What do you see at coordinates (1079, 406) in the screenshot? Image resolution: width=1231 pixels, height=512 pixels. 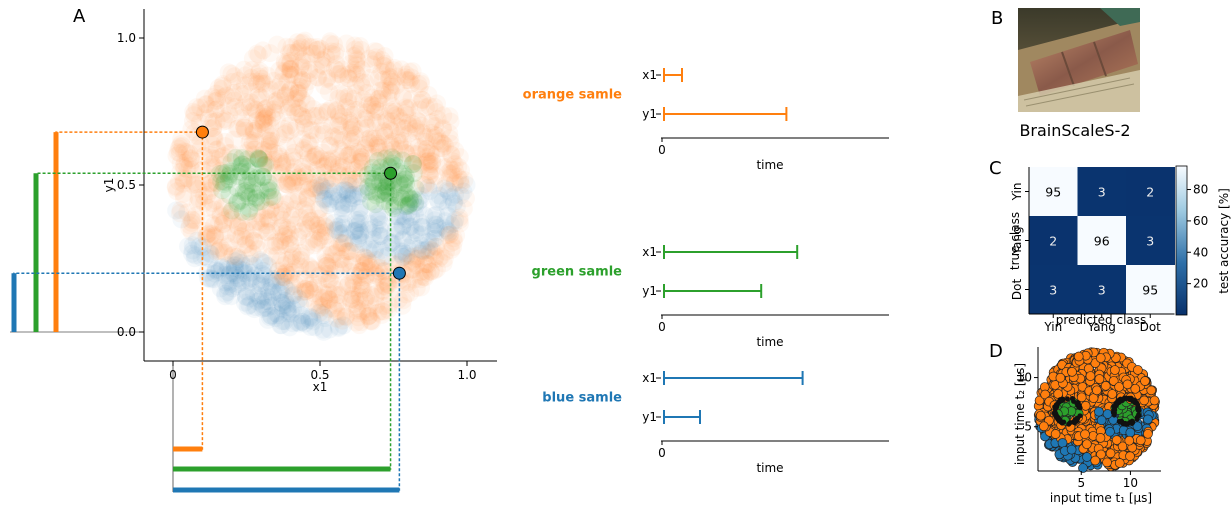 I see `d-error-point` at bounding box center [1079, 406].